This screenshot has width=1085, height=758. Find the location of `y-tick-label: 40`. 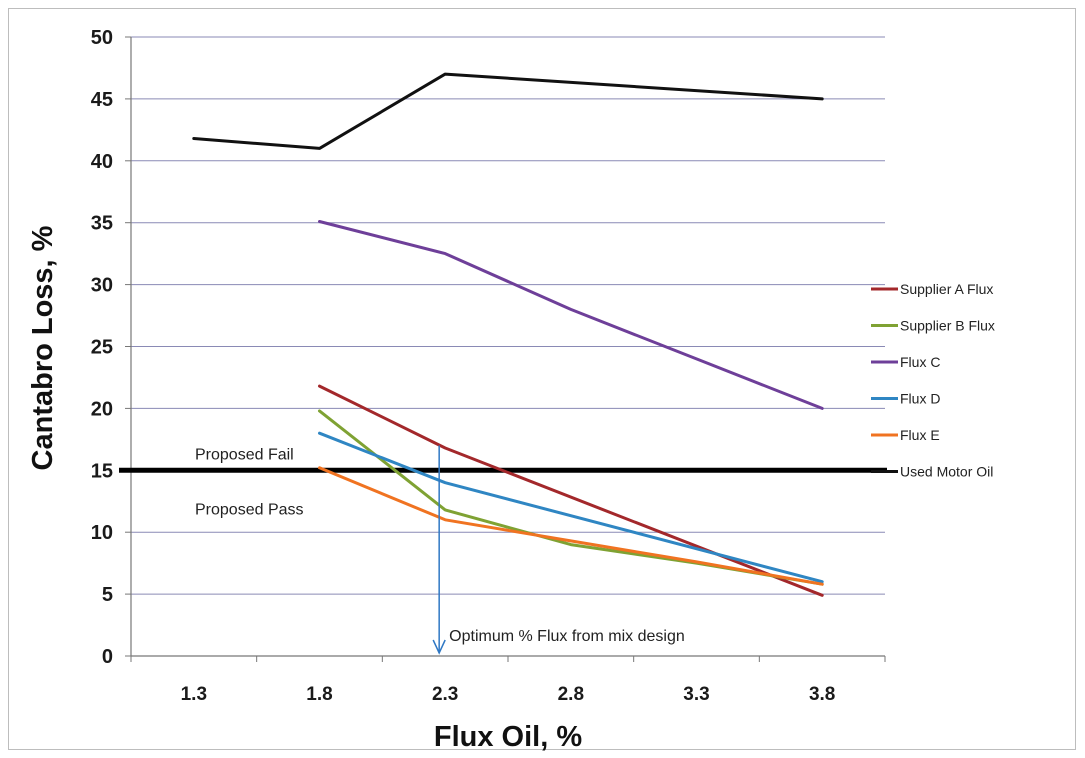

y-tick-label: 40 is located at coordinates (102, 162).